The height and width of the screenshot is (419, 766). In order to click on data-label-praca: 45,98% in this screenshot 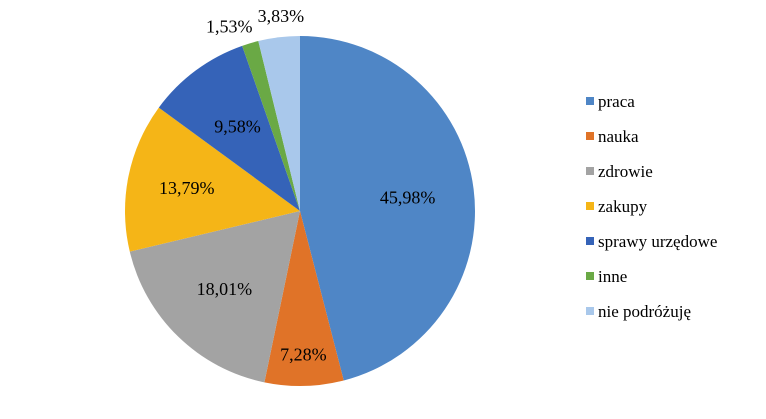, I will do `click(408, 197)`.